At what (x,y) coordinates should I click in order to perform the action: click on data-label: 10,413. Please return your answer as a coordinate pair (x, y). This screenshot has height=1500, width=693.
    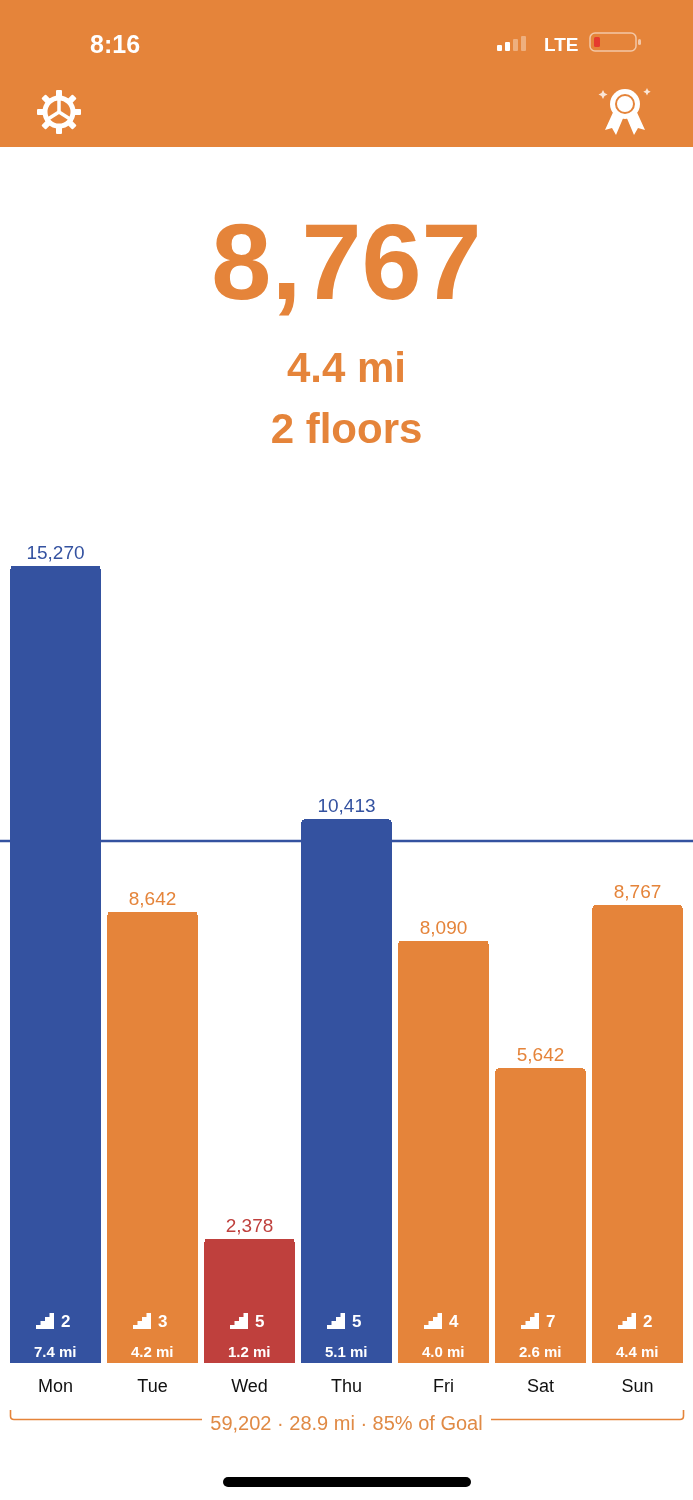
    Looking at the image, I should click on (346, 806).